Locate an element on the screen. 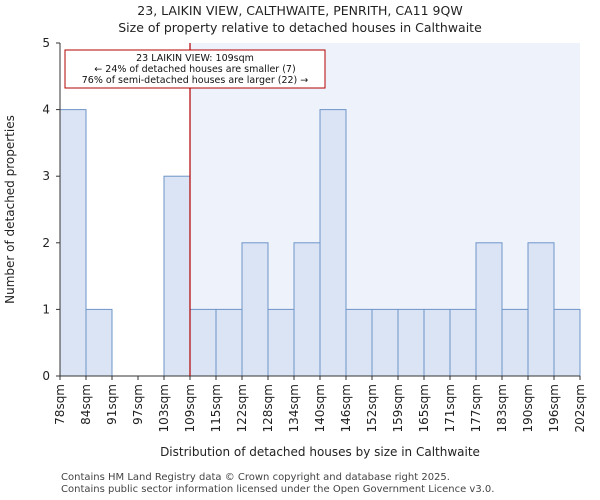  x-tick-label: 140sqm is located at coordinates (320, 408).